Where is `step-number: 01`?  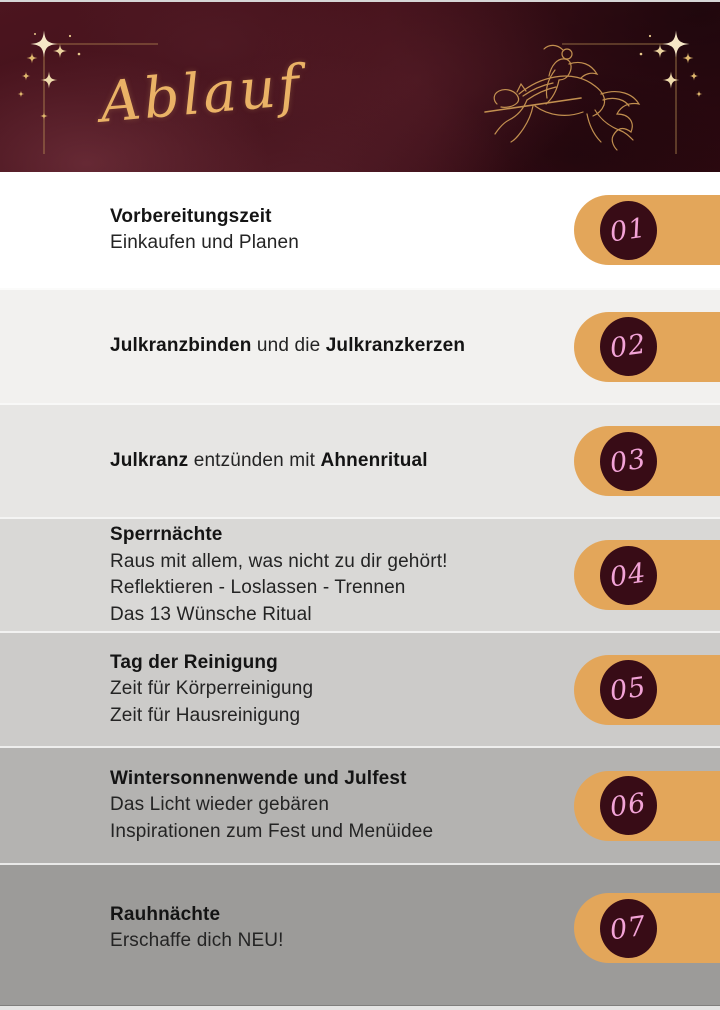 step-number: 01 is located at coordinates (628, 230).